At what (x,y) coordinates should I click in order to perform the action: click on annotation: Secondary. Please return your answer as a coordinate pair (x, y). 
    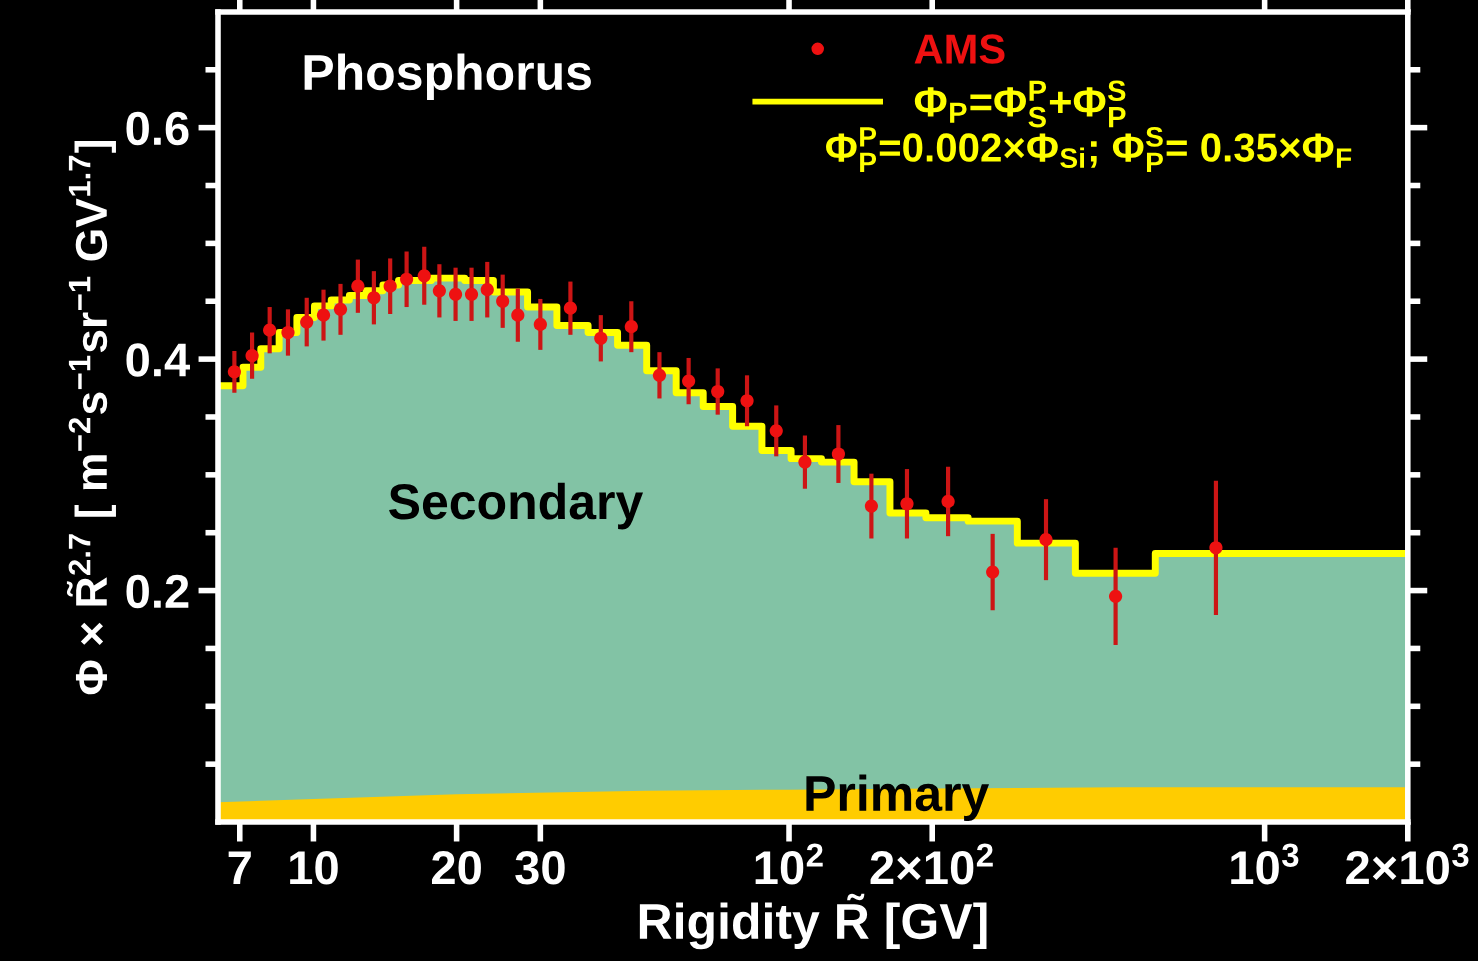
    Looking at the image, I should click on (516, 506).